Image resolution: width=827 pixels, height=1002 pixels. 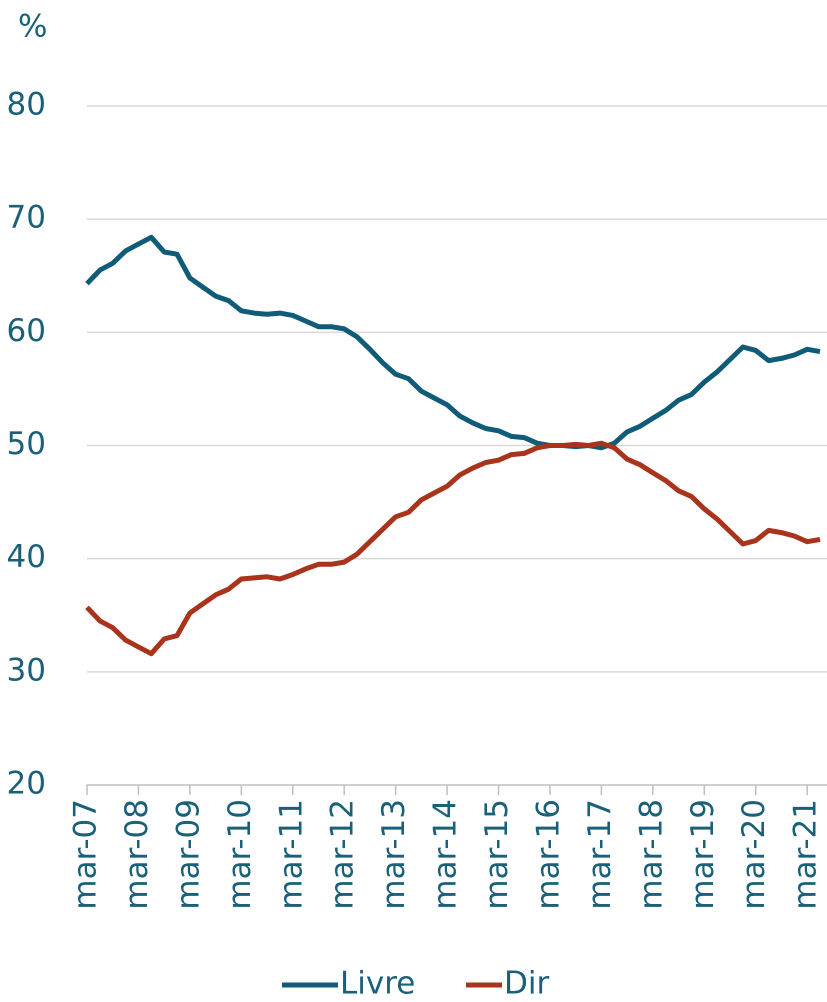 I want to click on y-tick-label: 80, so click(x=26, y=105).